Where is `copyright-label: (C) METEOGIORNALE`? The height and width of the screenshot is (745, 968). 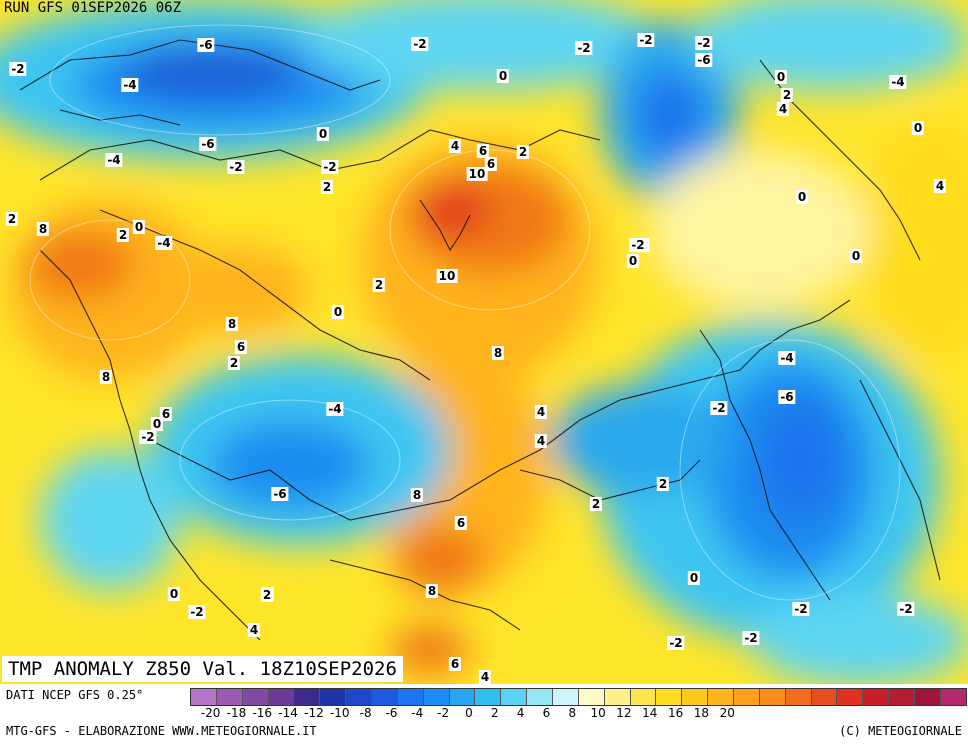
copyright-label: (C) METEOGIORNALE is located at coordinates (900, 731).